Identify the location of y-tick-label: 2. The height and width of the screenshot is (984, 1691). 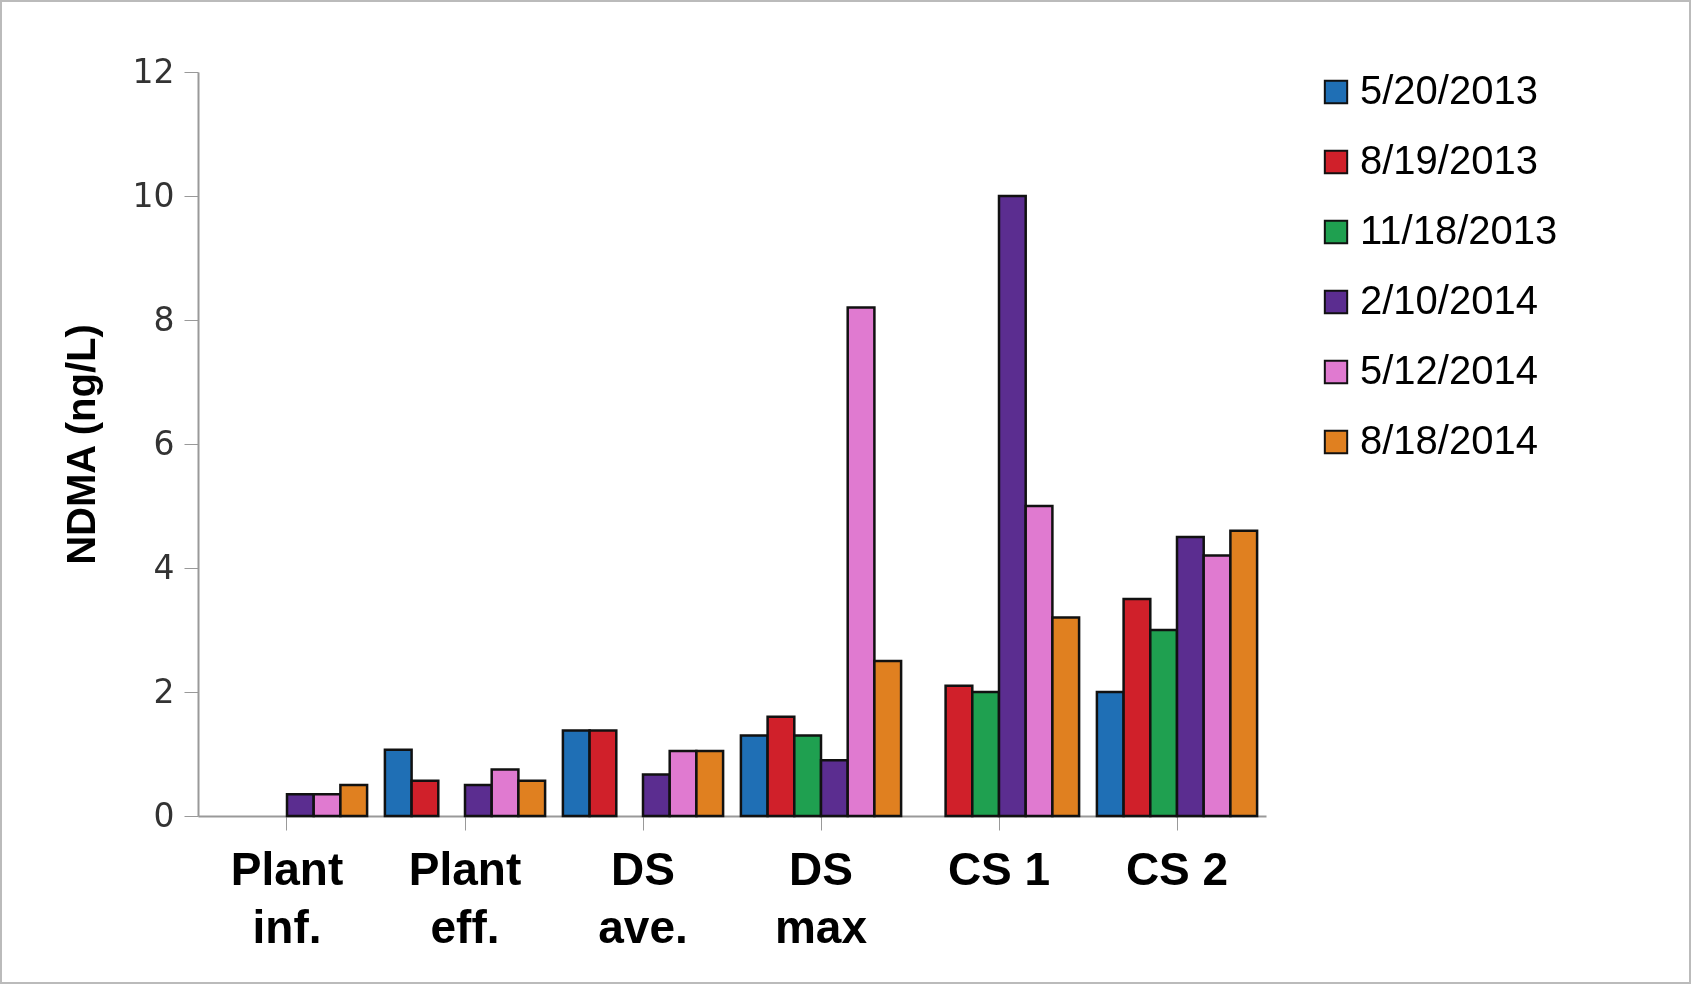
(164, 691).